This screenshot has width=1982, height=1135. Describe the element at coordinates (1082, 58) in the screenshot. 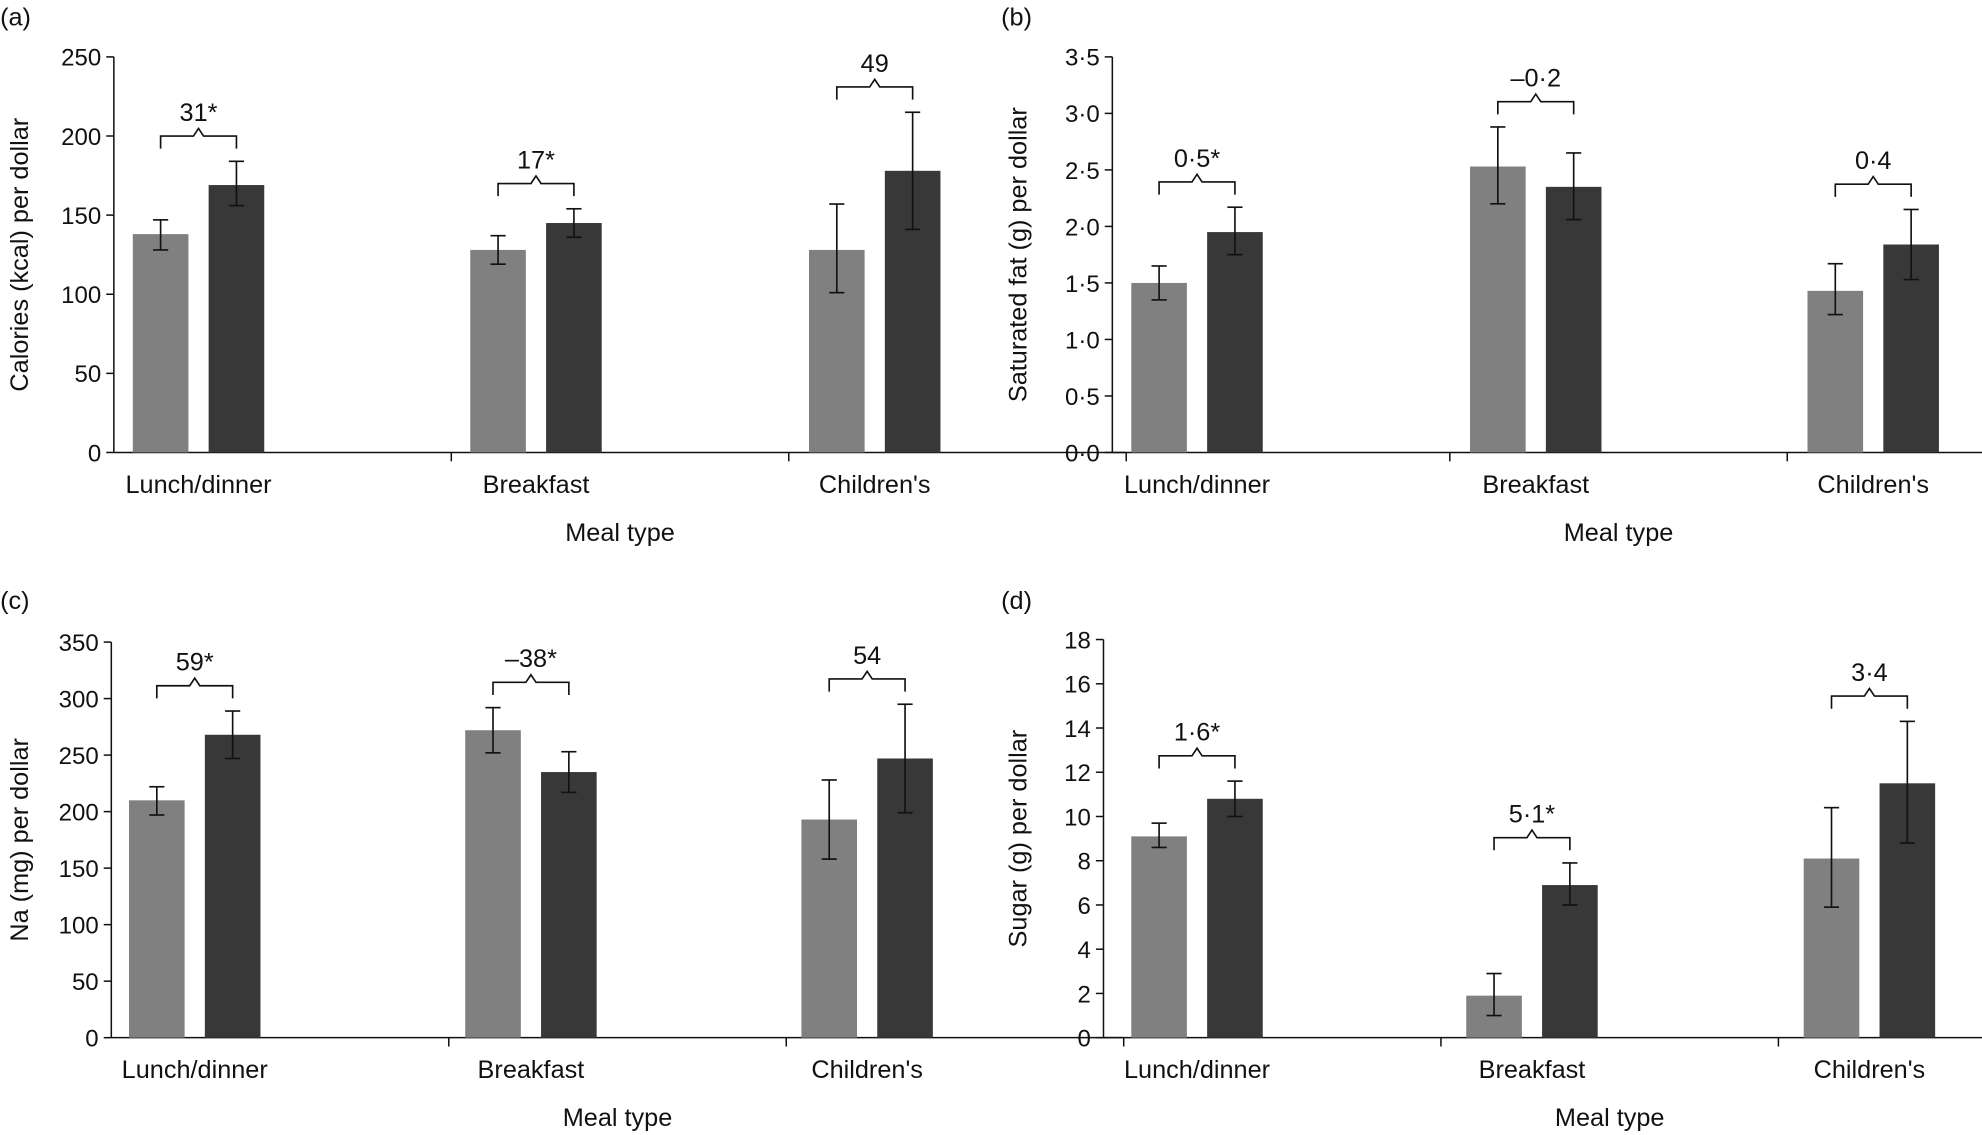

I see `y-tick-label: 3·5` at that location.